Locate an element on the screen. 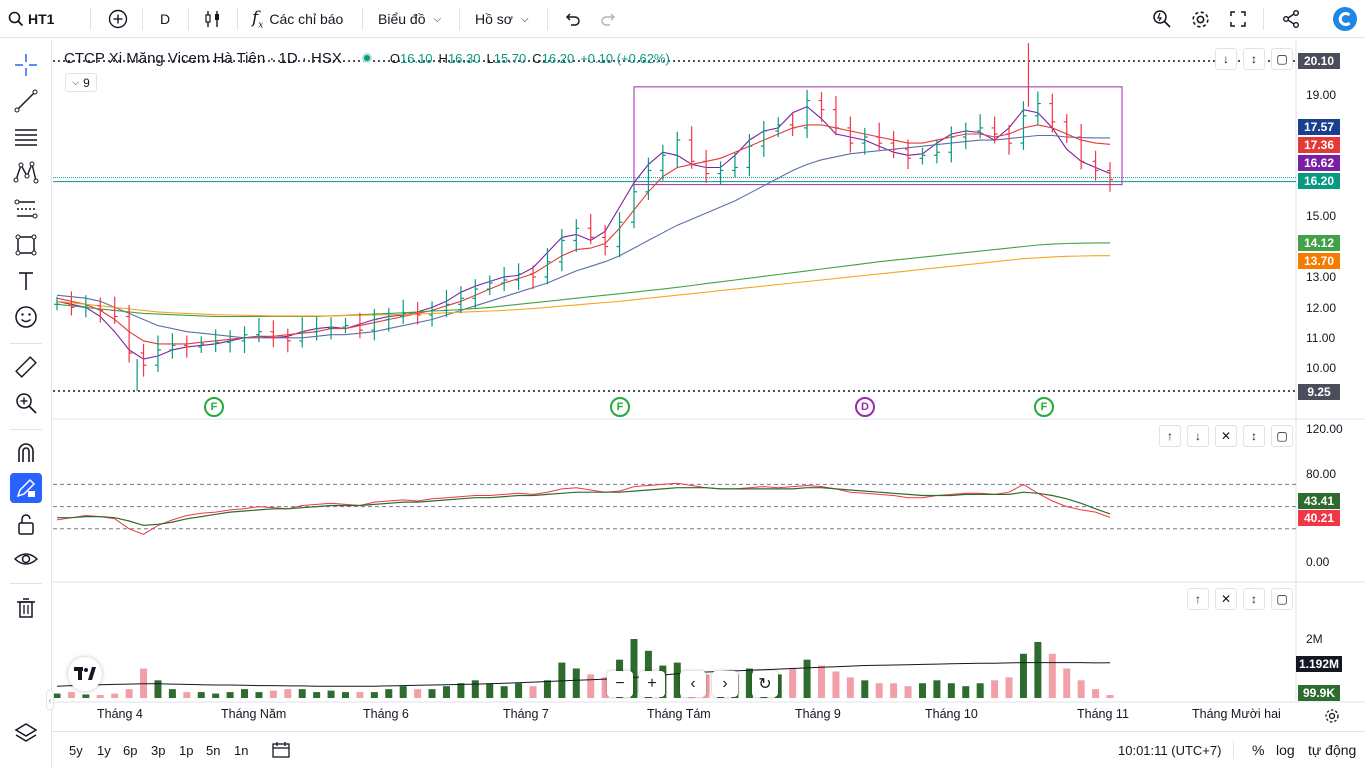 The height and width of the screenshot is (767, 1365). indicators-button: fx Các chỉ báo is located at coordinates (297, 19).